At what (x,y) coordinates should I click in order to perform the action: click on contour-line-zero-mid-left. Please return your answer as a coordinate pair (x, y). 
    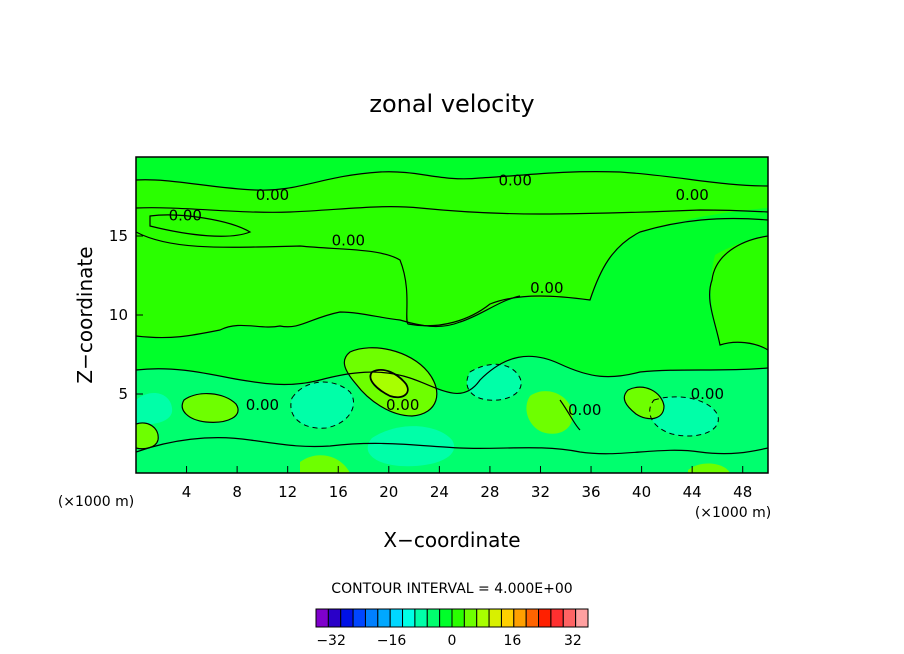
    Looking at the image, I should click on (452, 375).